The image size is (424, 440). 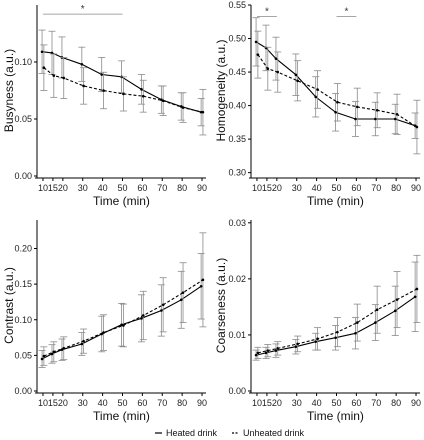 What do you see at coordinates (237, 223) in the screenshot?
I see `y-tick-label: 0.03` at bounding box center [237, 223].